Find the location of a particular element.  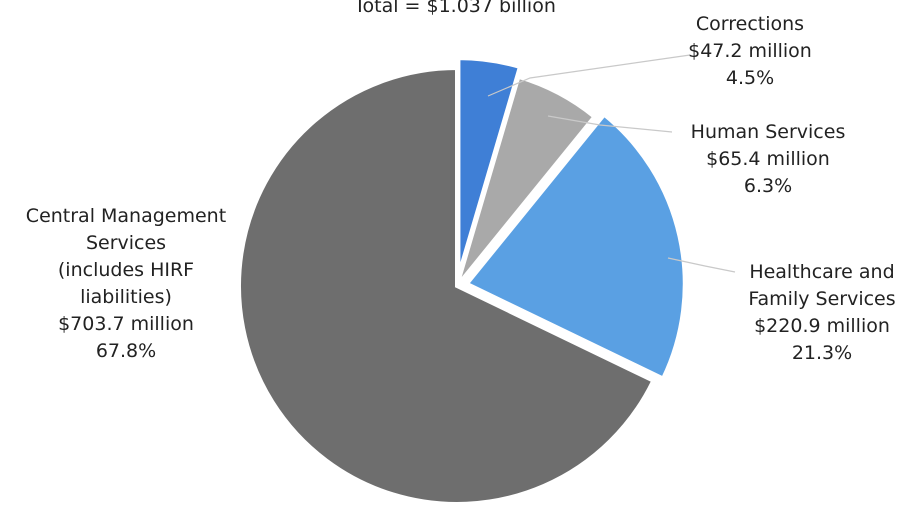

slice-label-line: $47.2 million is located at coordinates (750, 51).